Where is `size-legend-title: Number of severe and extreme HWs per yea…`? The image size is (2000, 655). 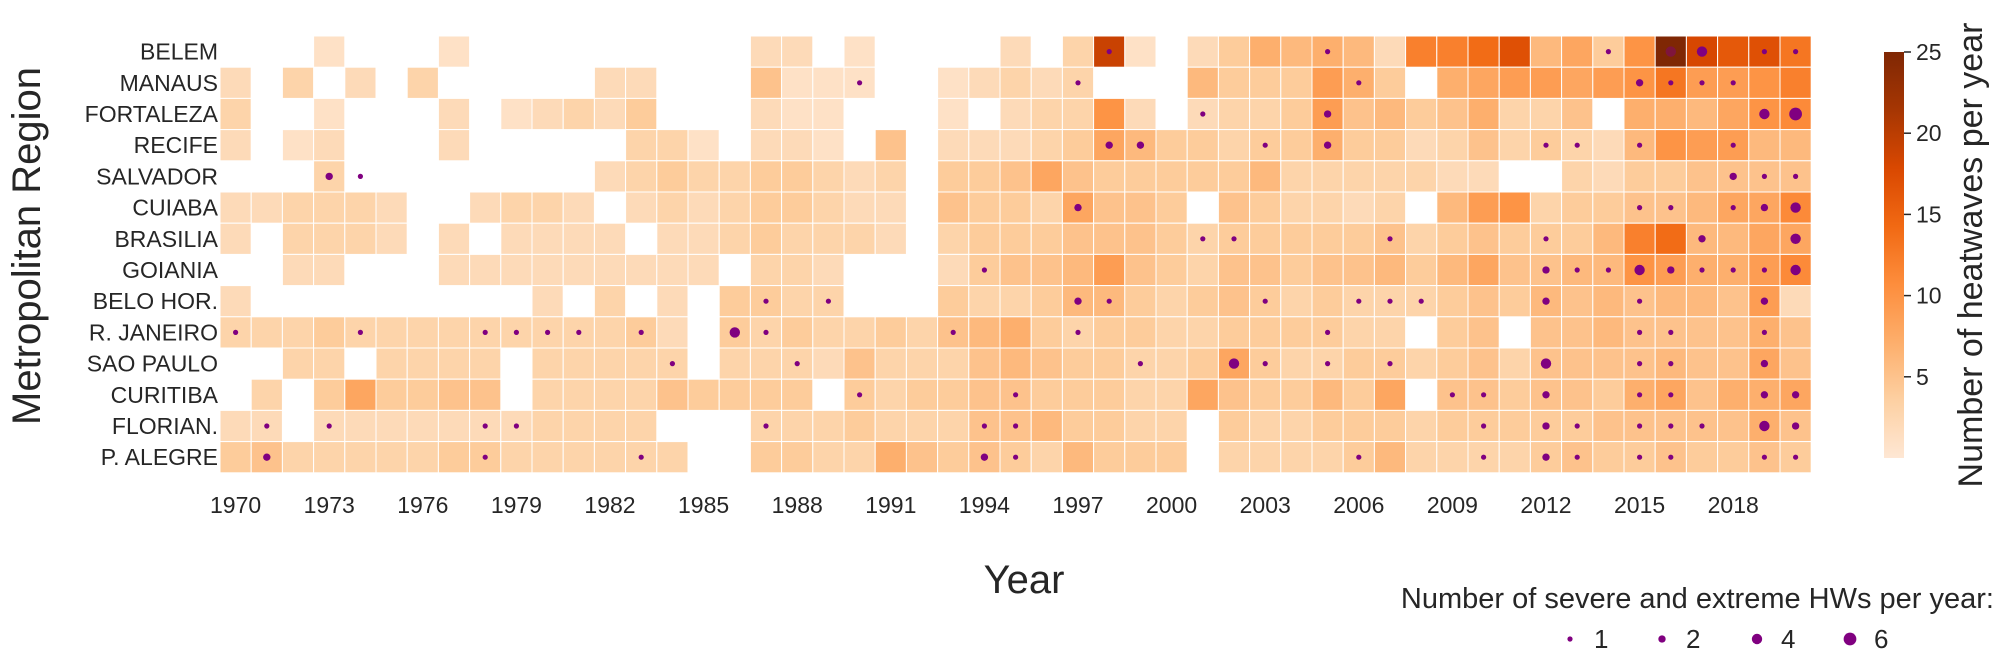
size-legend-title: Number of severe and extreme HWs per yea… is located at coordinates (1697, 599).